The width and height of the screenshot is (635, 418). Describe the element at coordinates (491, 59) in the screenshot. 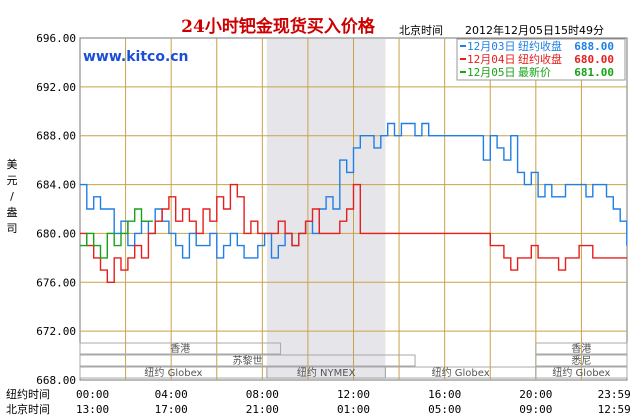

I see `legend-date-1: 12月04日` at that location.